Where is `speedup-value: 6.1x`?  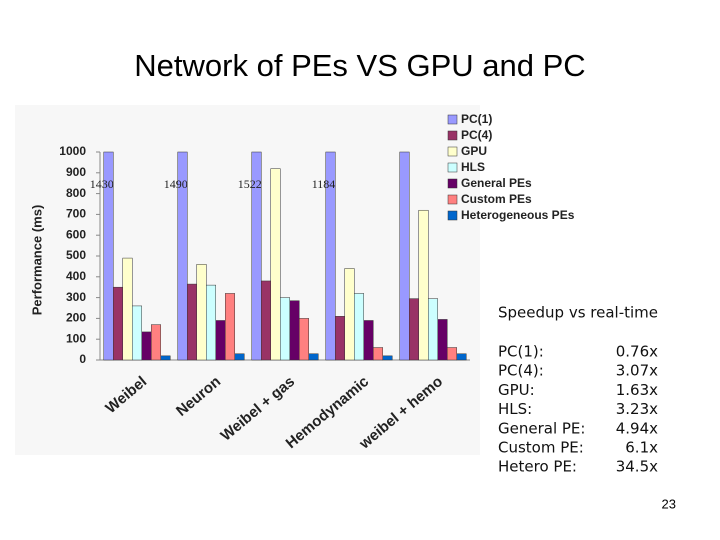 speedup-value: 6.1x is located at coordinates (641, 448).